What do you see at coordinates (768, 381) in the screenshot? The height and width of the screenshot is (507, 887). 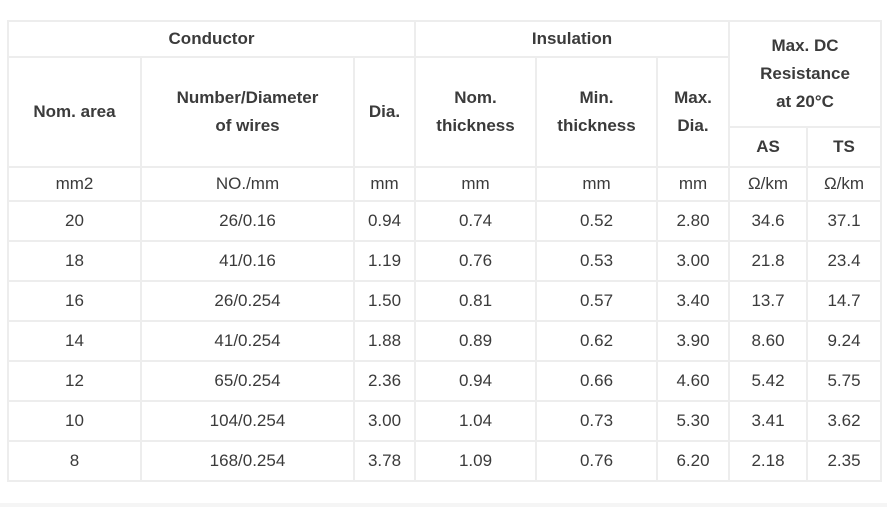 I see `data-cell: 5.42` at bounding box center [768, 381].